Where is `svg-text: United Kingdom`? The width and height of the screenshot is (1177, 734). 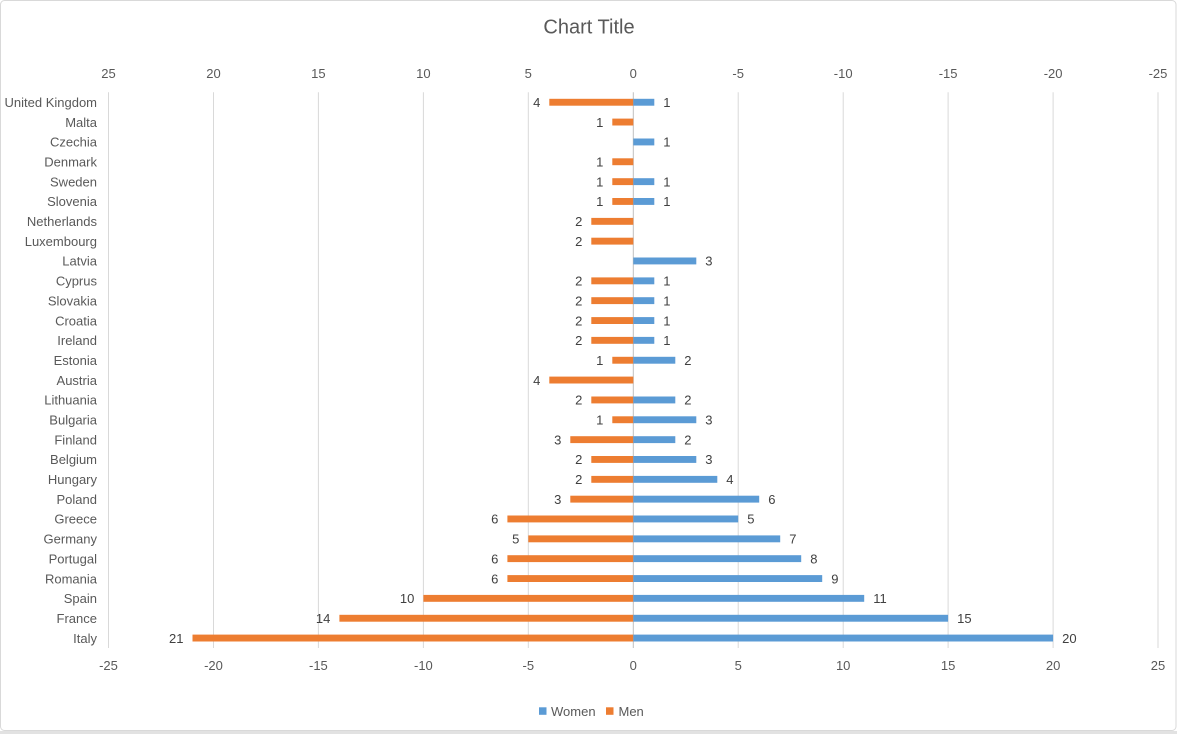
svg-text: United Kingdom is located at coordinates (51, 102).